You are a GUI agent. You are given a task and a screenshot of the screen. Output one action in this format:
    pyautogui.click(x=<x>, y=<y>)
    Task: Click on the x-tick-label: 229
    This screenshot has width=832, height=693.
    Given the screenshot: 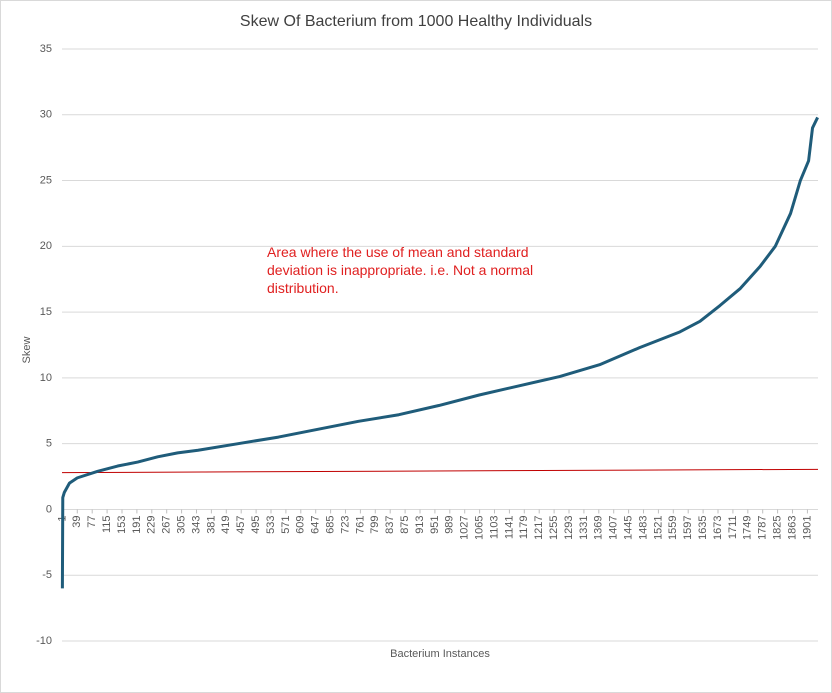 What is the action you would take?
    pyautogui.click(x=152, y=524)
    